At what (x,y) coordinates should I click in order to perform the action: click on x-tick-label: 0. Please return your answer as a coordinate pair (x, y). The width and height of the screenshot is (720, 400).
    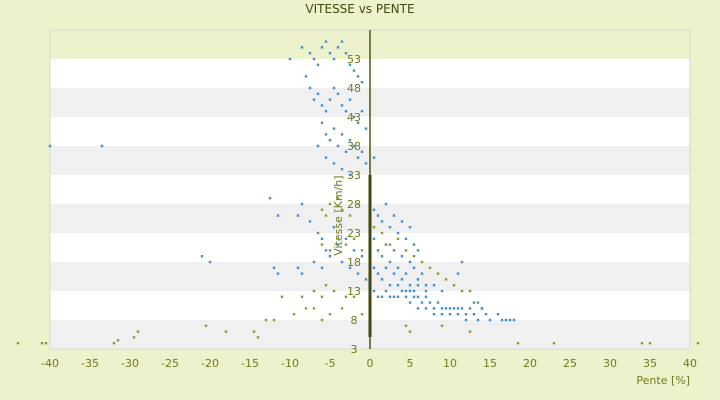
    Looking at the image, I should click on (370, 363).